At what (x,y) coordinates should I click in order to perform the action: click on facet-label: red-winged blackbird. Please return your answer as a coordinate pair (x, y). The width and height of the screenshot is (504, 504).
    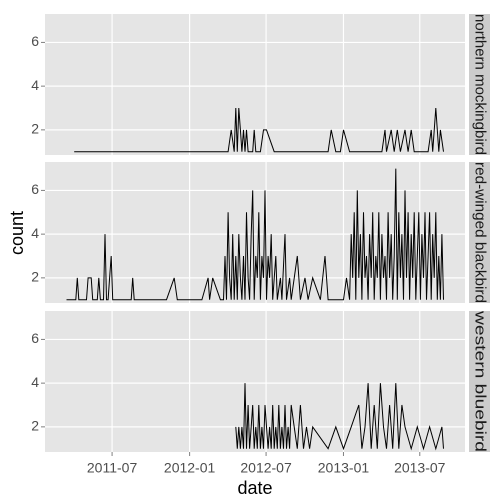
    Looking at the image, I should click on (480, 232).